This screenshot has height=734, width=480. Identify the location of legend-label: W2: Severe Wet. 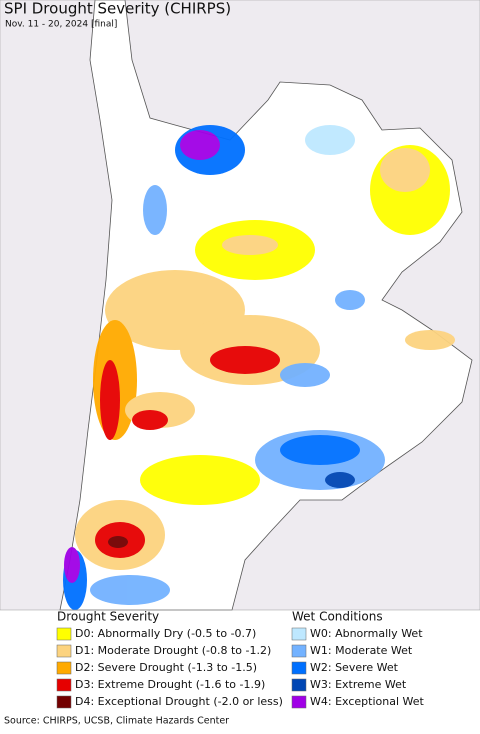
(354, 667).